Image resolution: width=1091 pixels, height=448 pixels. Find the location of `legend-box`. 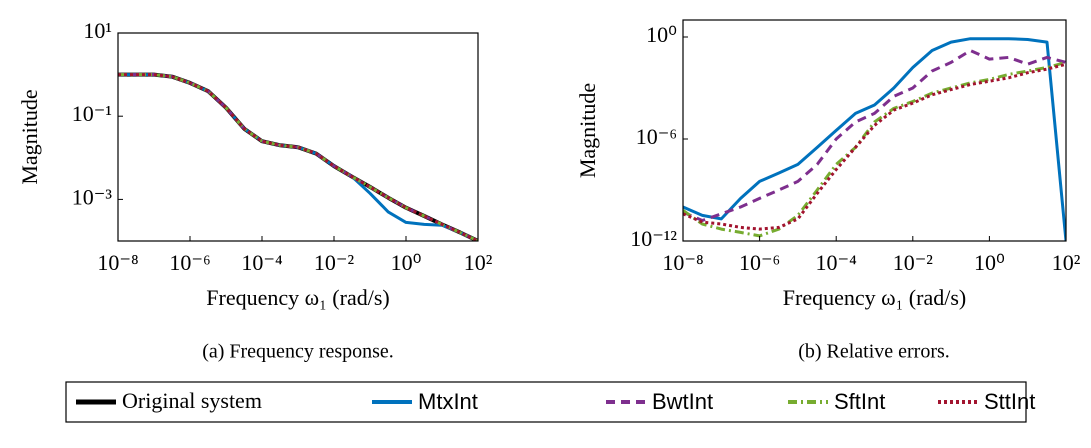

legend-box is located at coordinates (546, 402).